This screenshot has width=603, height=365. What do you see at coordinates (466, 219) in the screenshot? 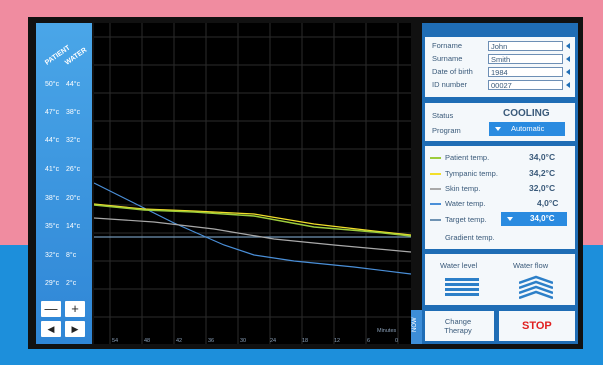
I see `target-temp-label: Target temp.` at bounding box center [466, 219].